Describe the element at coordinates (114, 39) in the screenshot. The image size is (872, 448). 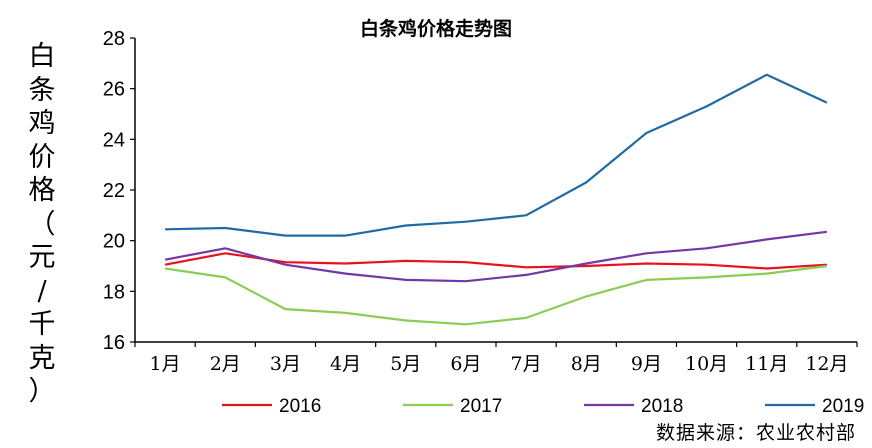
I see `y-tick-label: 28` at that location.